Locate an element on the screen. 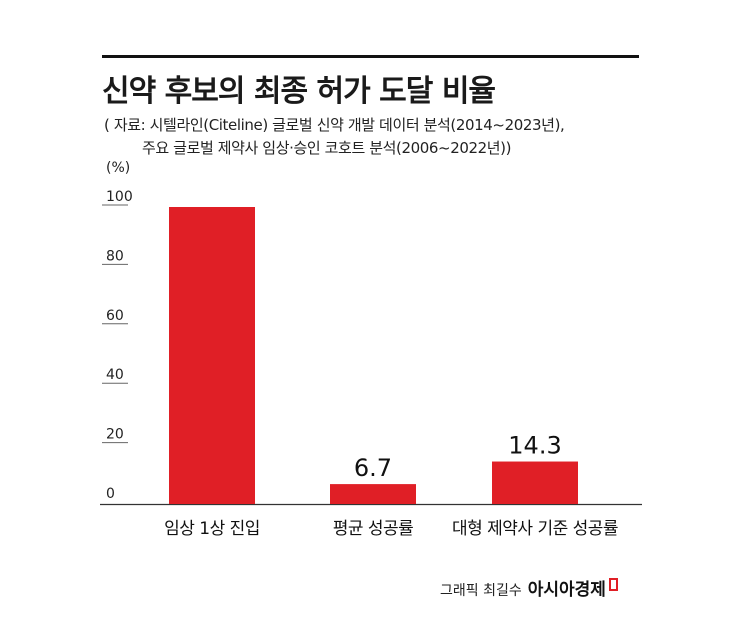  data-label: 14.3 is located at coordinates (534, 446).